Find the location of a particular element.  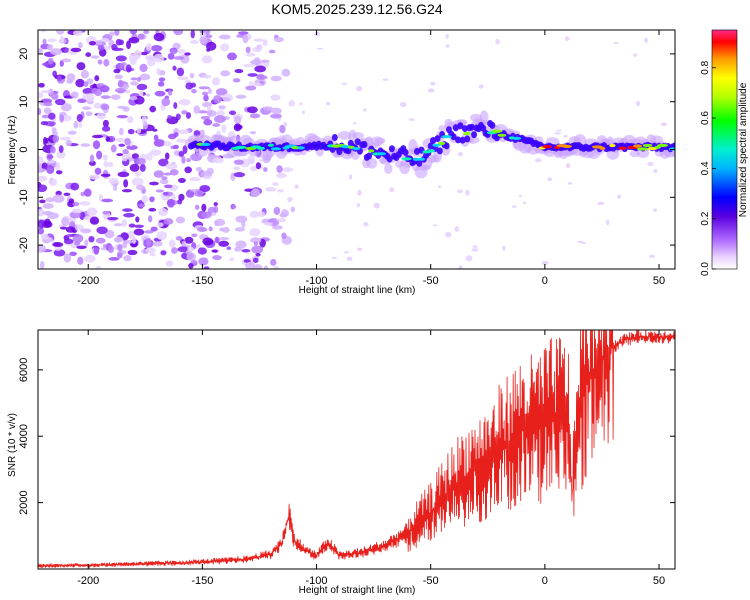

spectrogram-y-label: Frequency (Hz) is located at coordinates (12, 150).